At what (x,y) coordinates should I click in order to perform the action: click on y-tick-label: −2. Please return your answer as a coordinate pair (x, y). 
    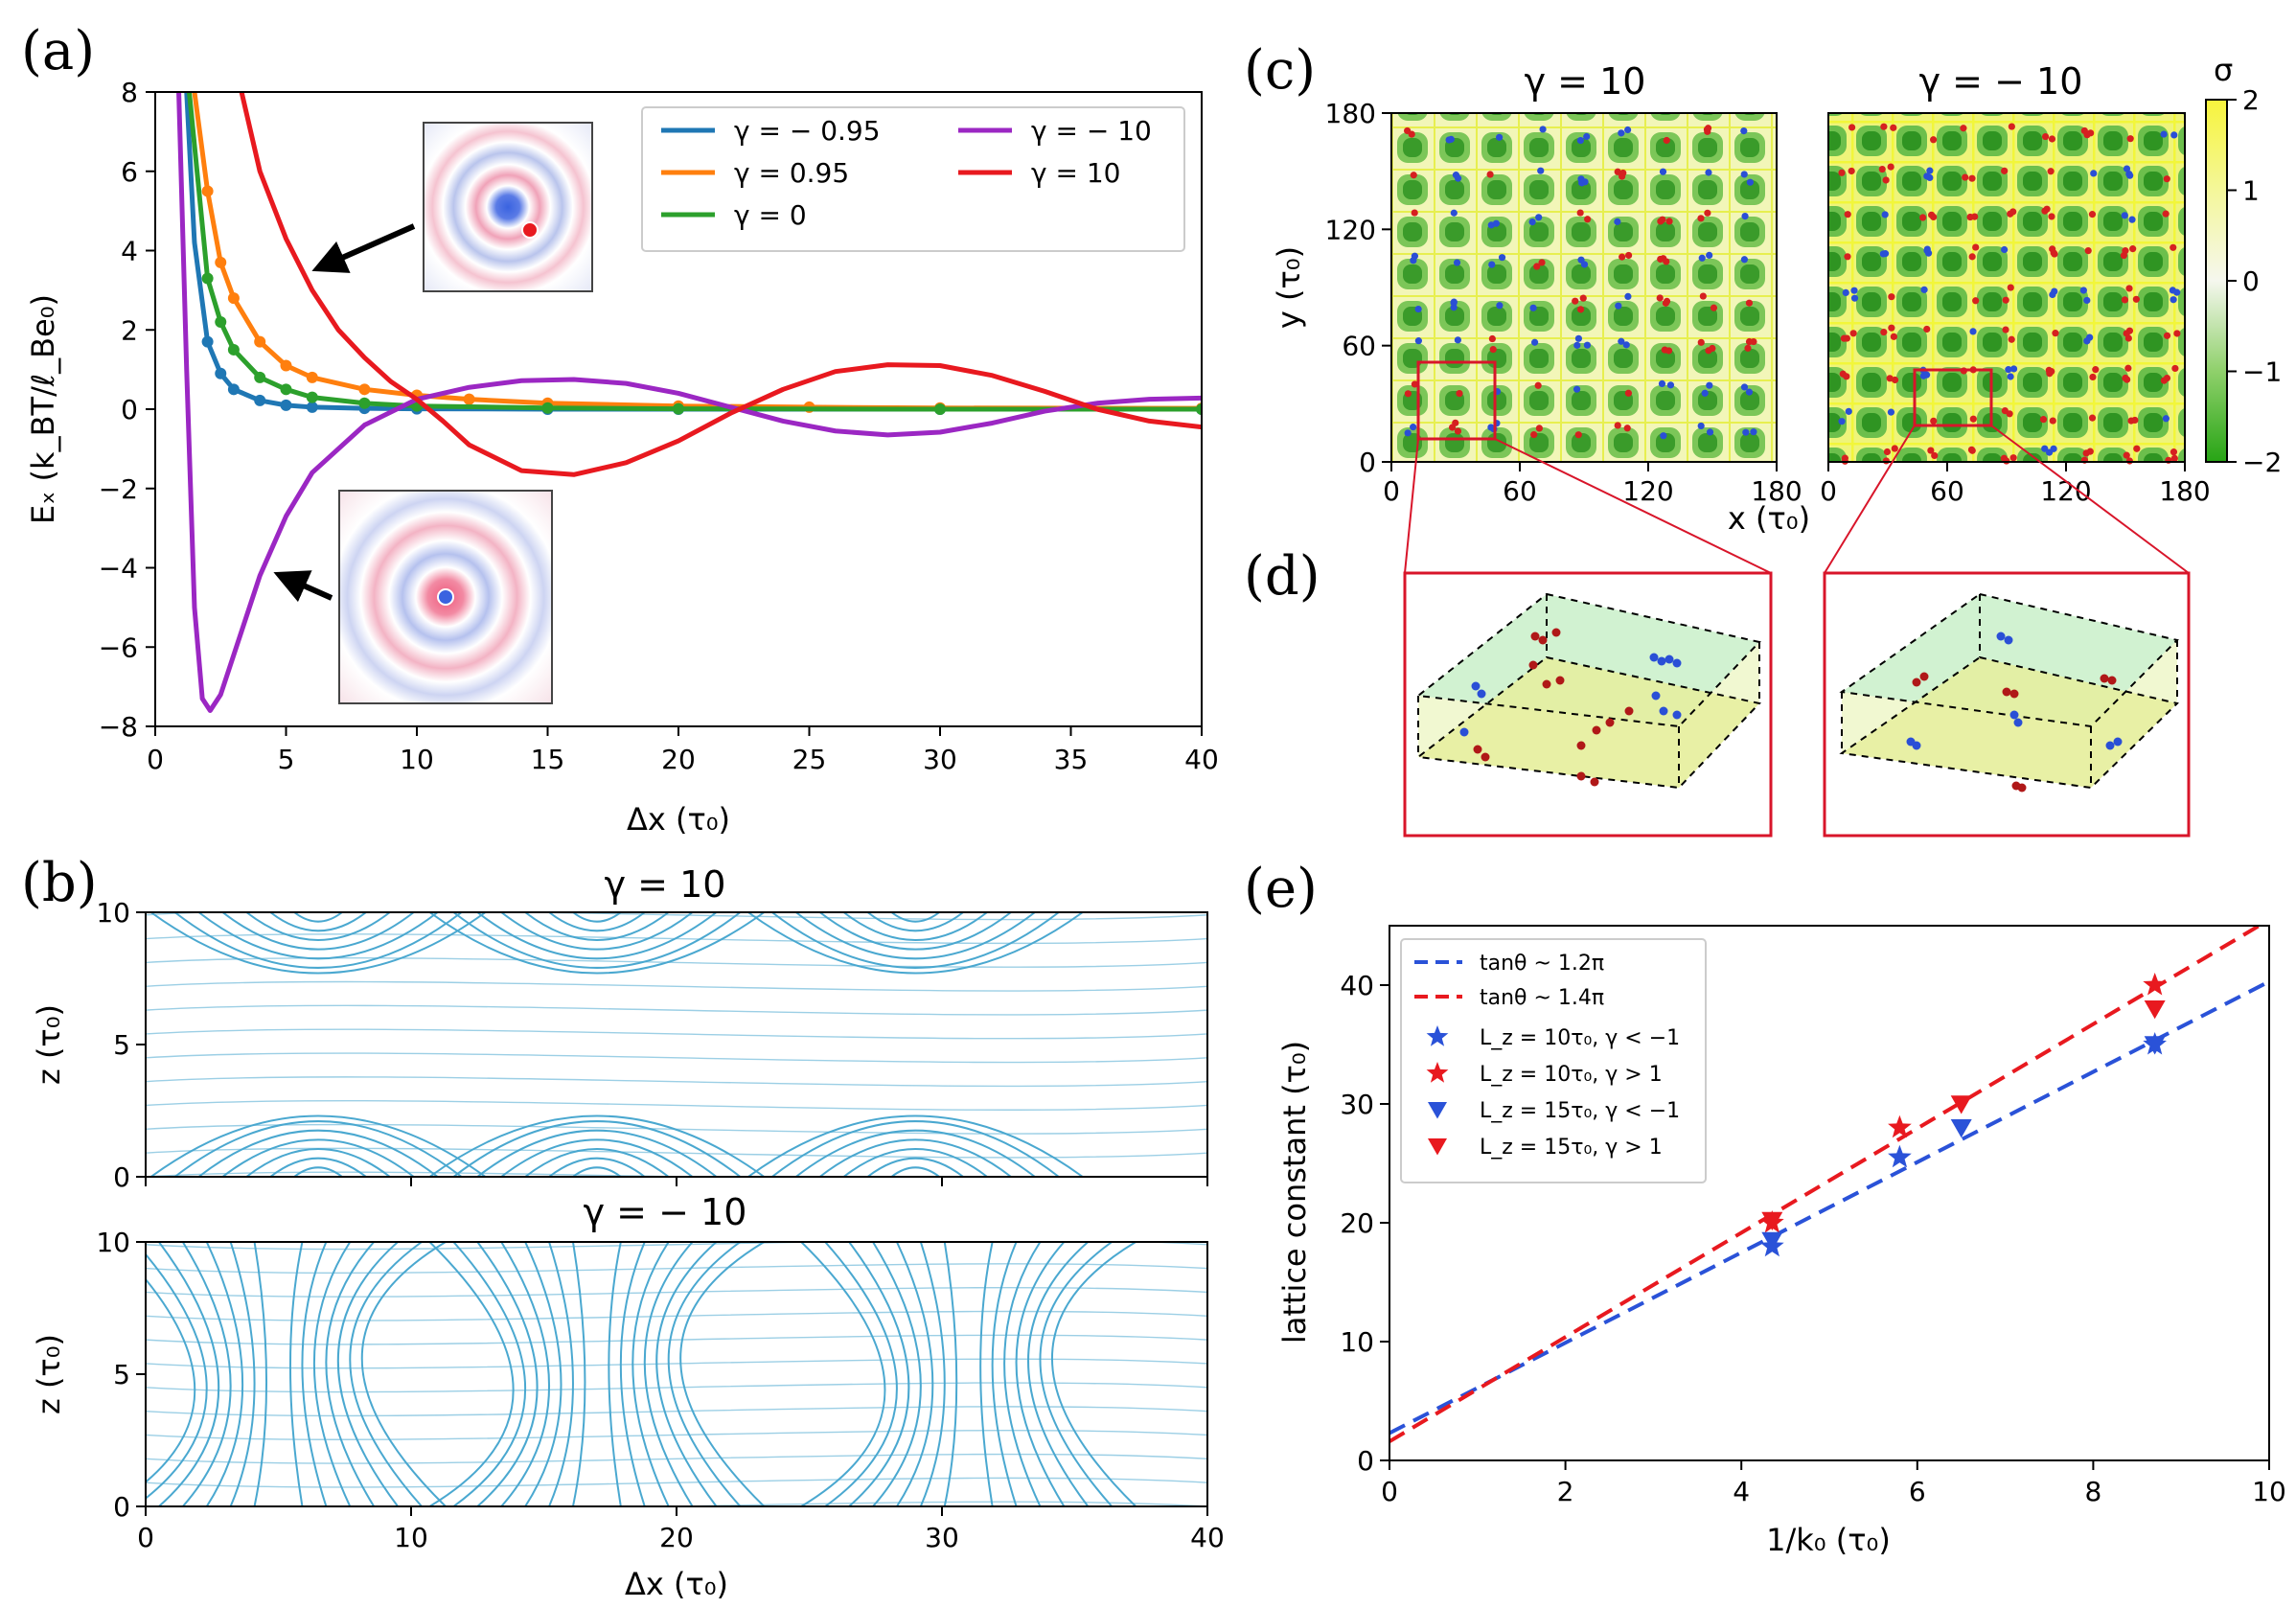
    Looking at the image, I should click on (118, 489).